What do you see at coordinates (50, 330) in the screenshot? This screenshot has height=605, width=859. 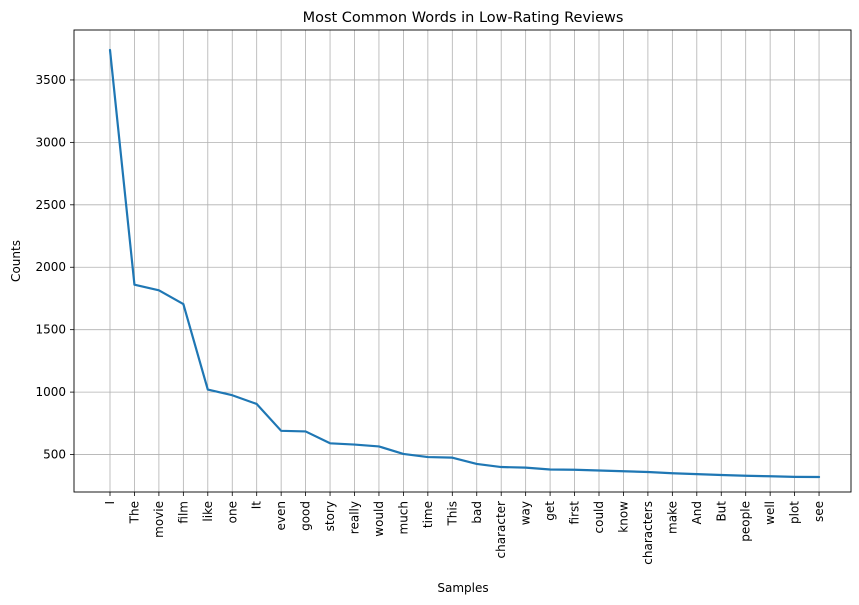 I see `y-tick-label: 1500` at bounding box center [50, 330].